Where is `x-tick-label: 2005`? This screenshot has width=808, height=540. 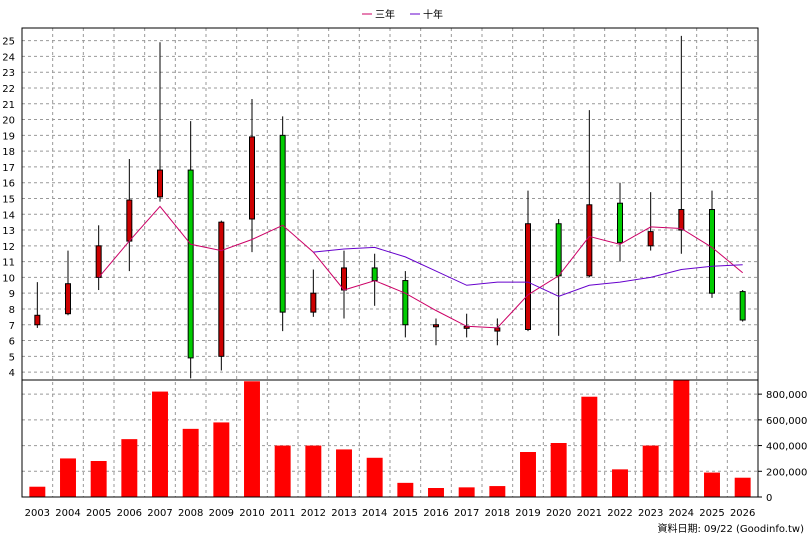 x-tick-label: 2005 is located at coordinates (98, 513).